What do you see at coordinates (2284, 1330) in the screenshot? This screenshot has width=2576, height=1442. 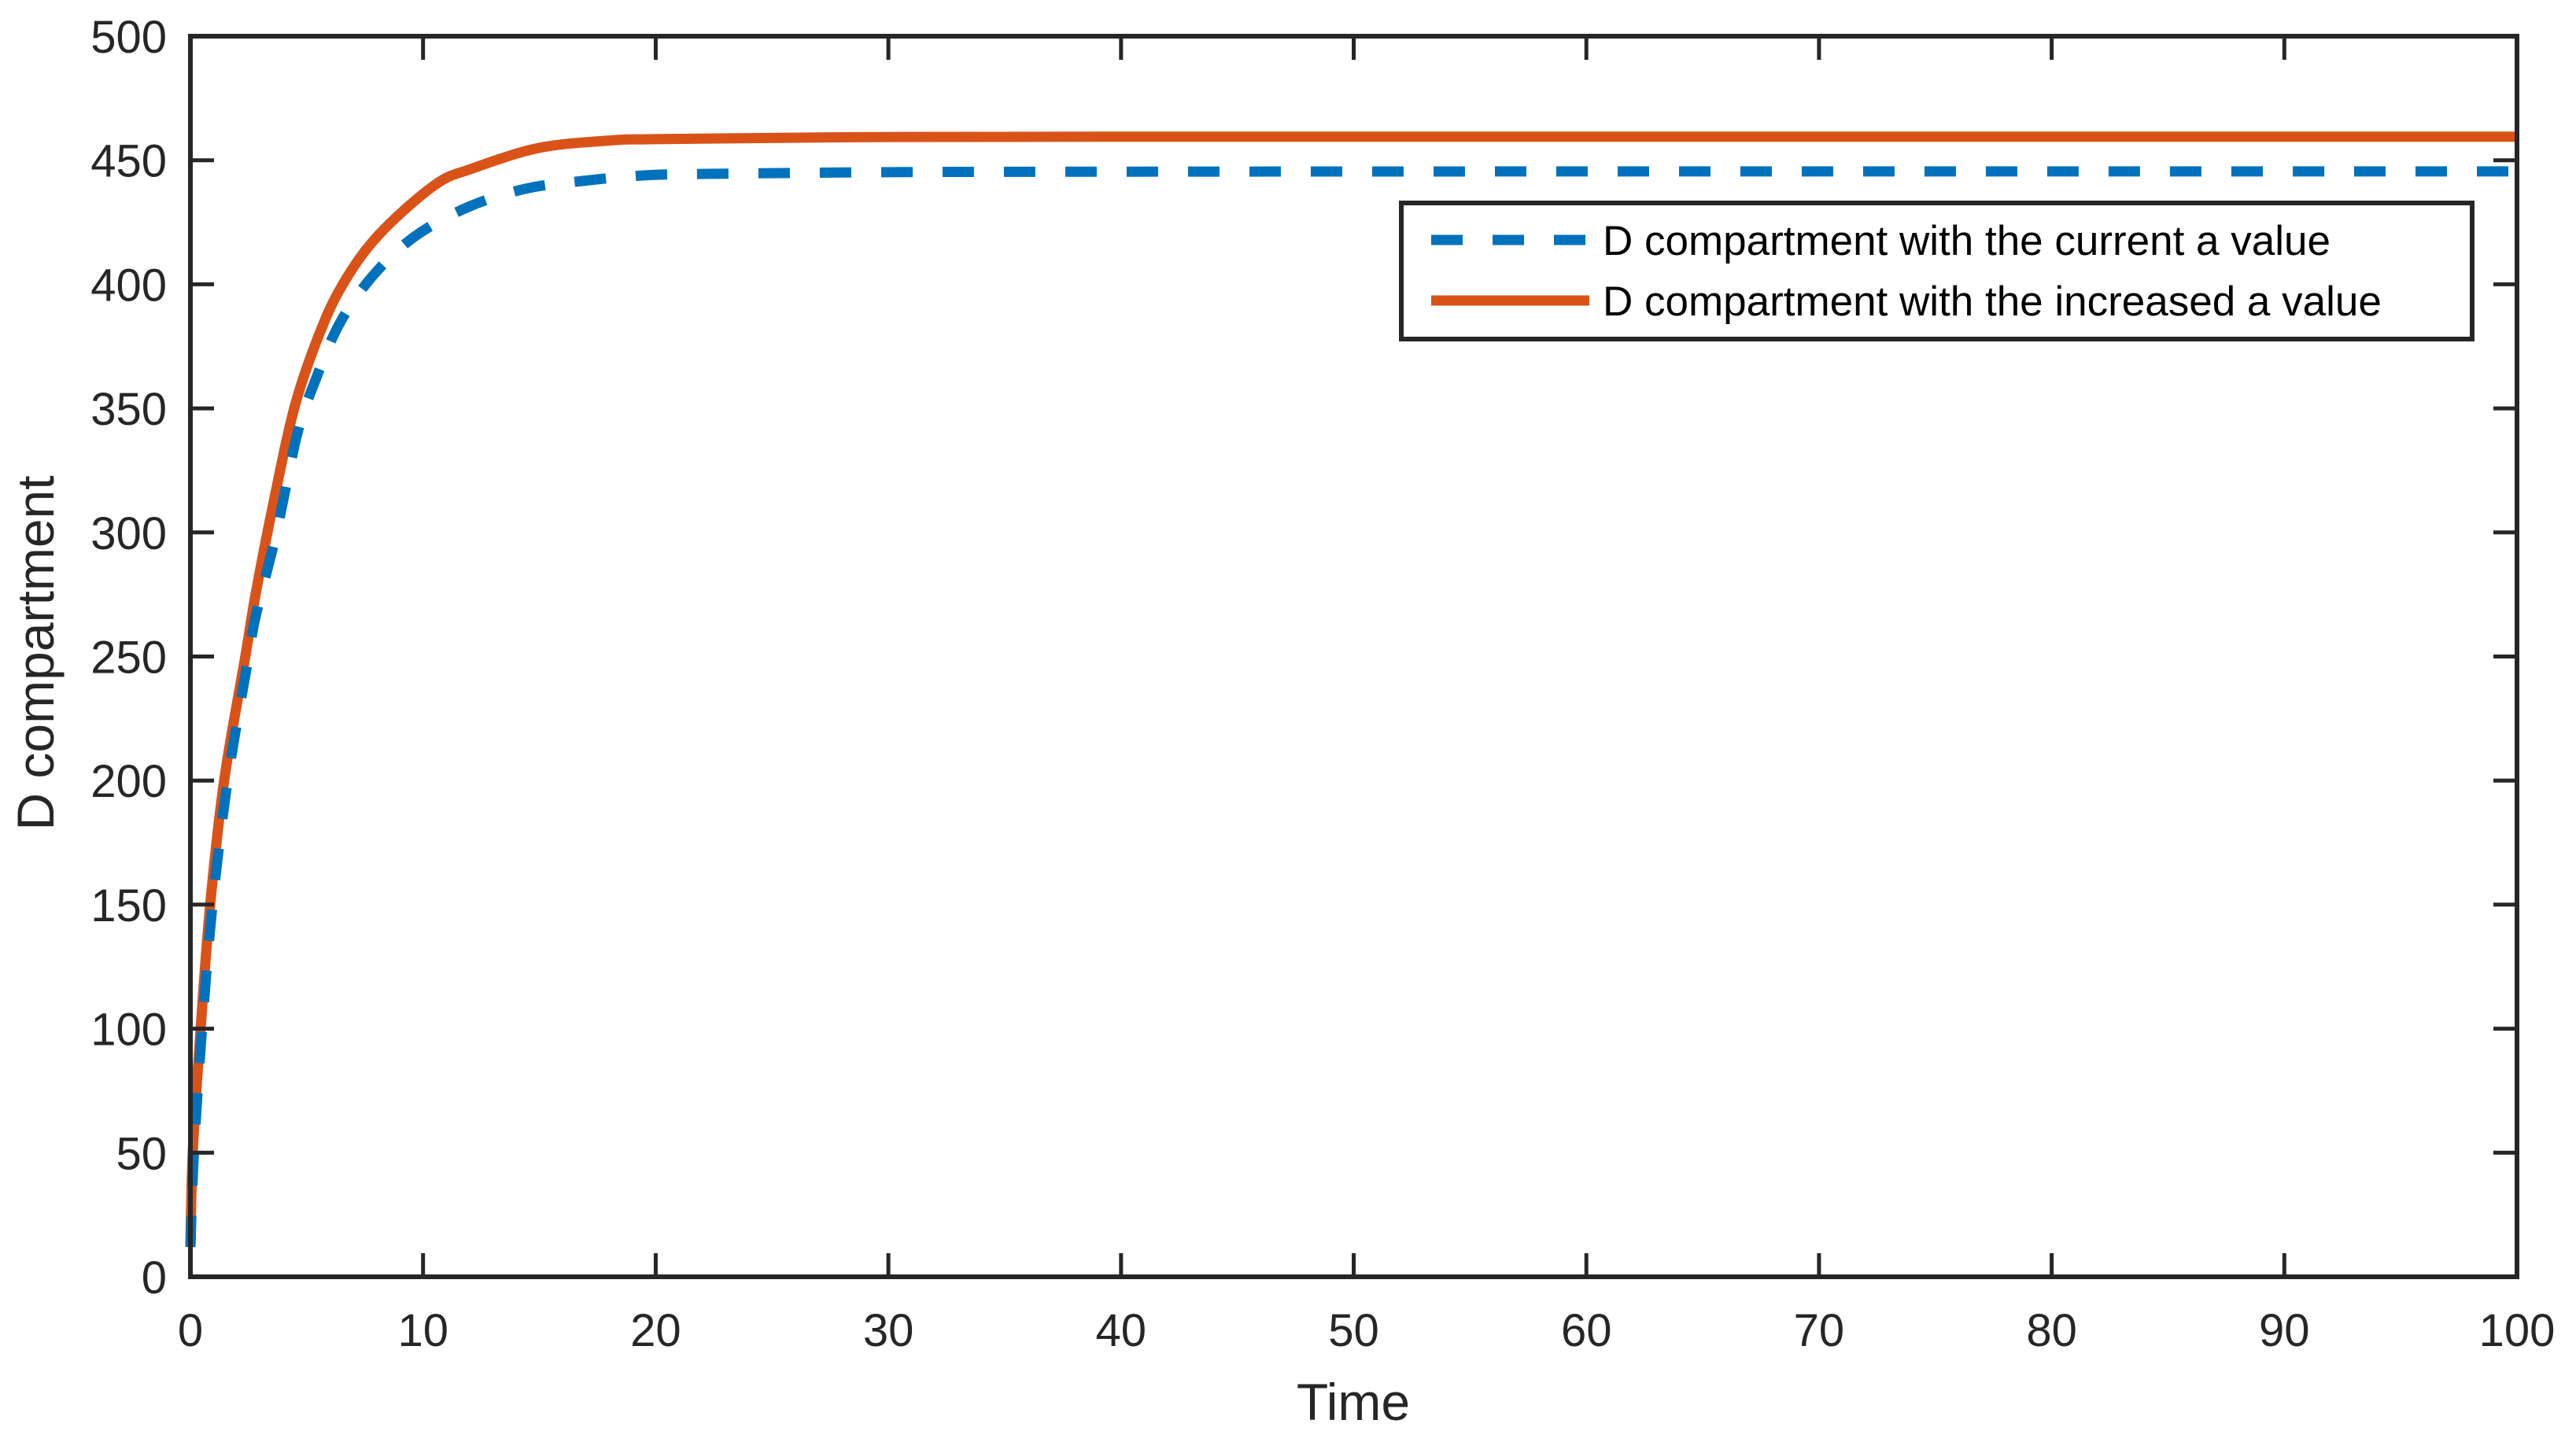 I see `x-tick-label: 90` at bounding box center [2284, 1330].